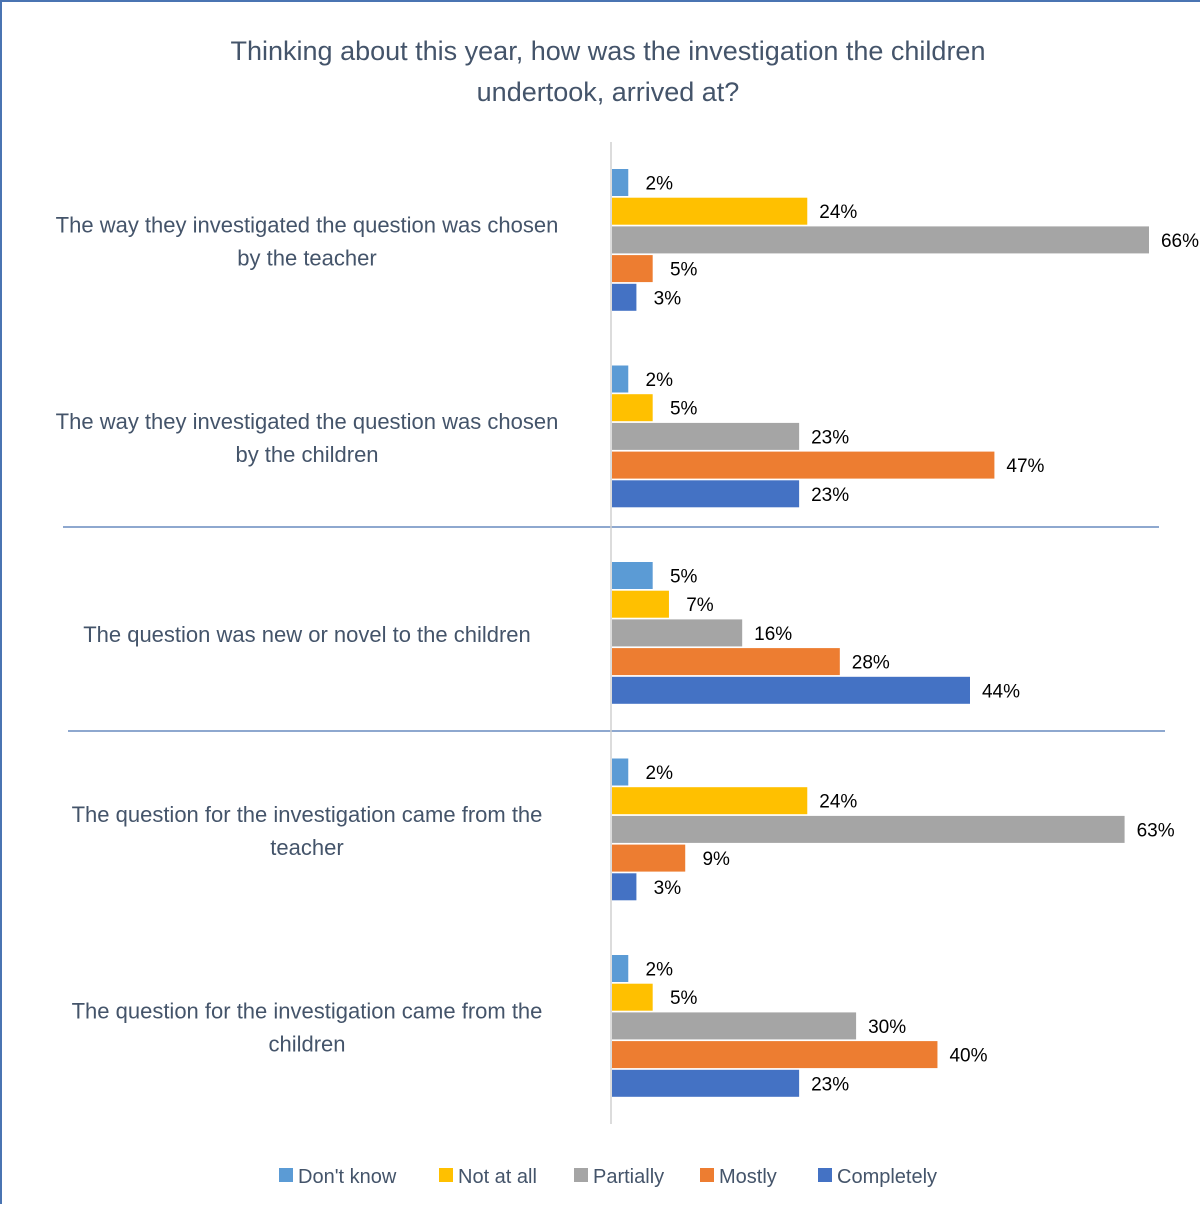  Describe the element at coordinates (306, 257) in the screenshot. I see `category-label: by the teacher` at that location.